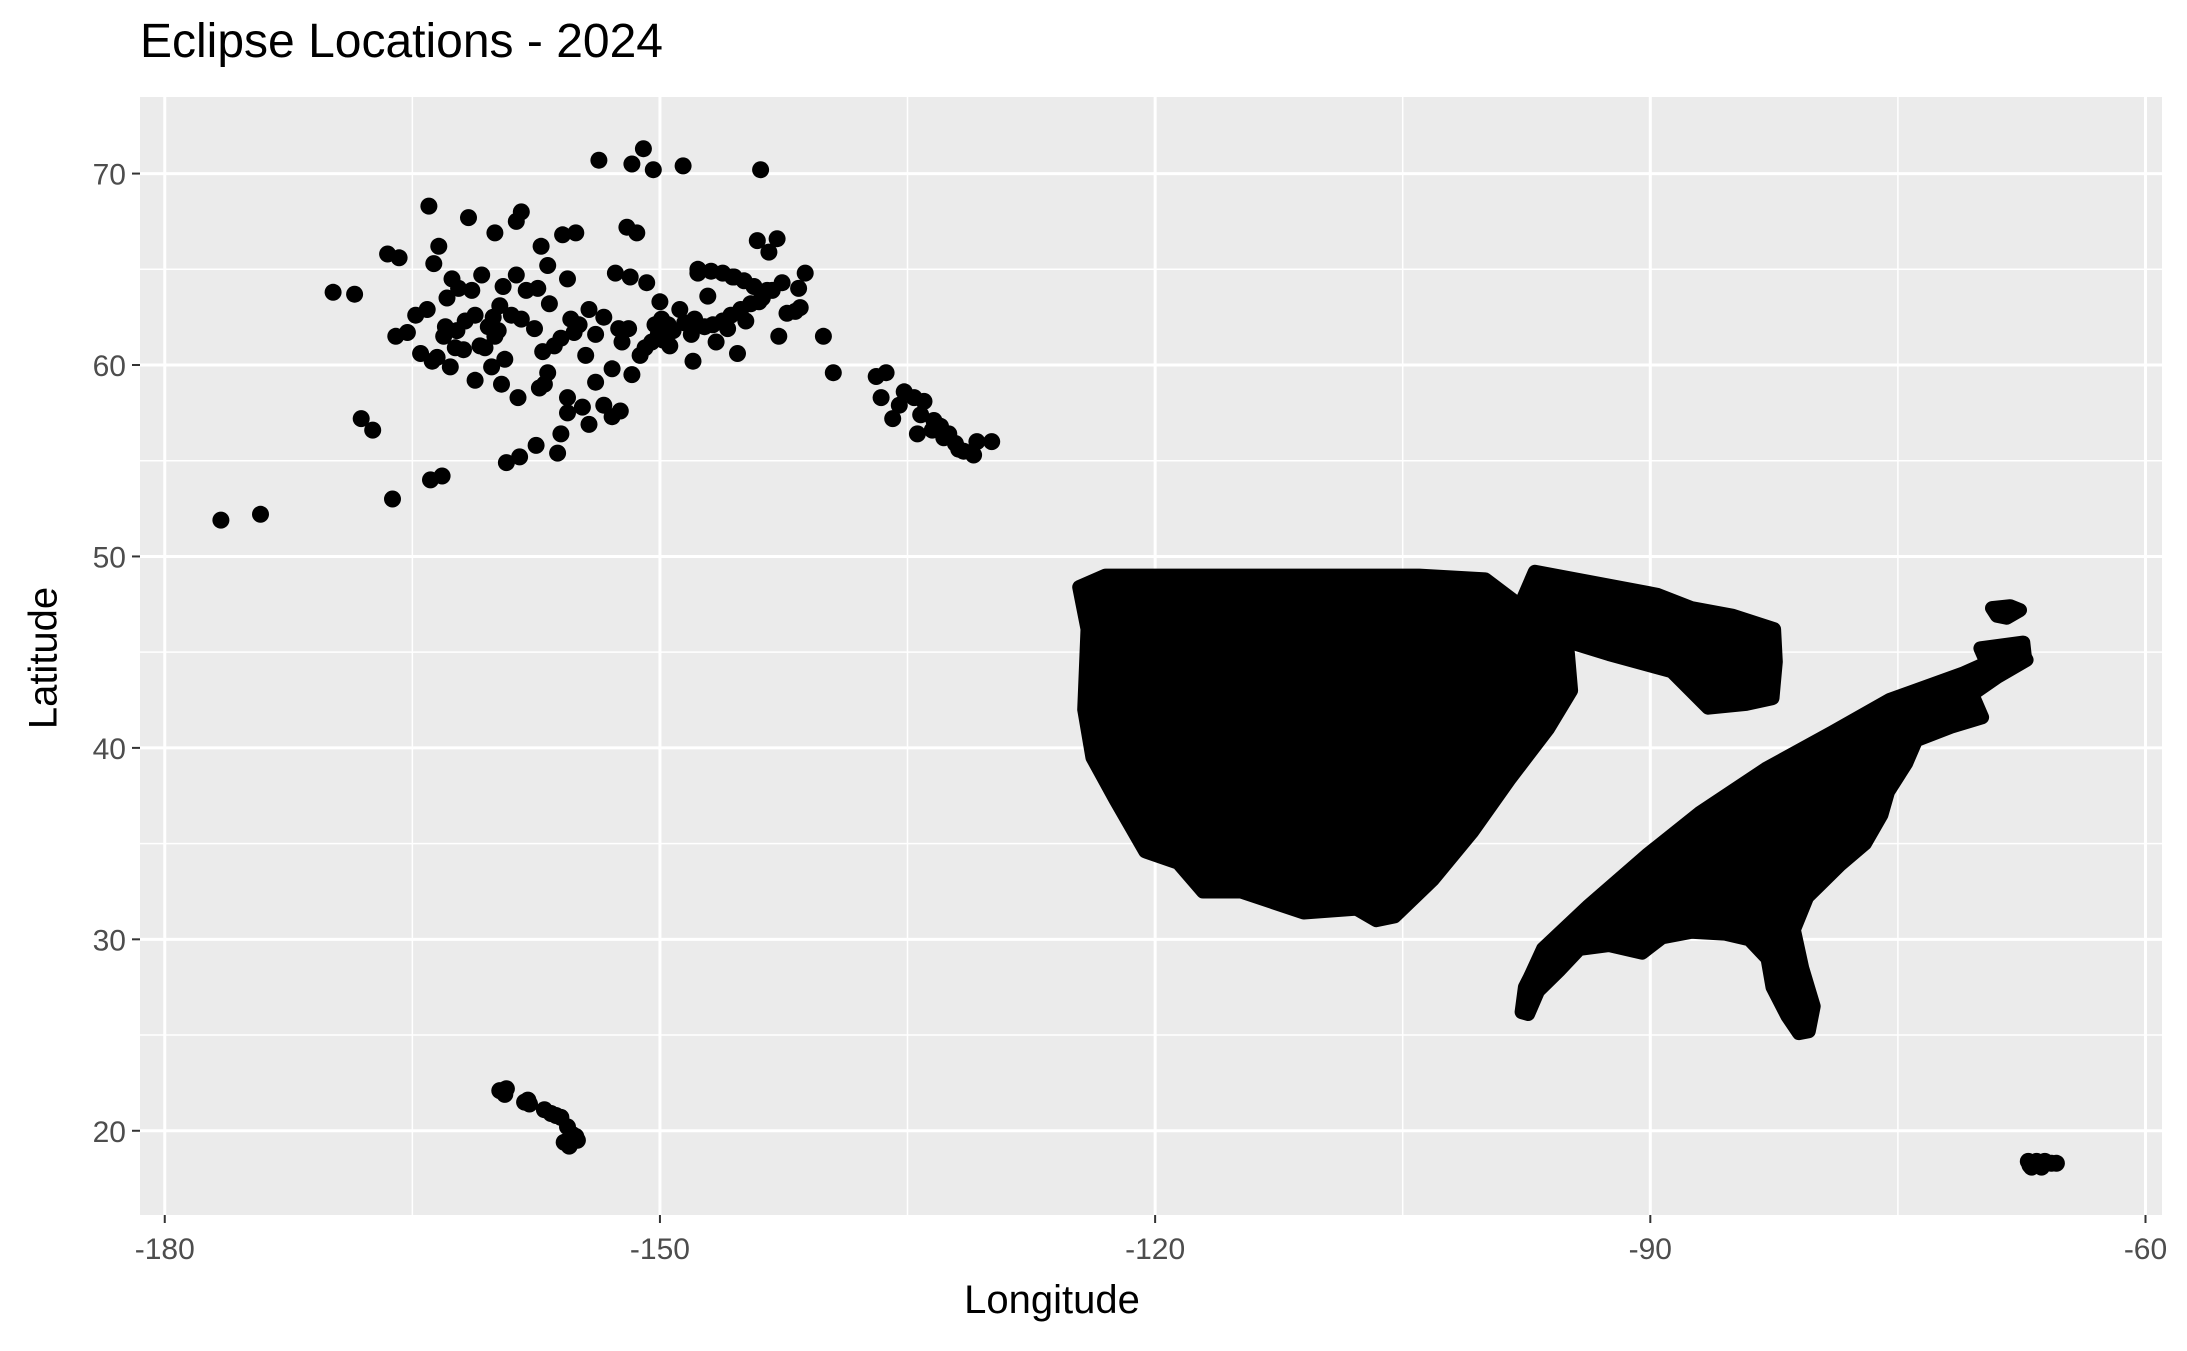 Image resolution: width=2187 pixels, height=1351 pixels. I want to click on y-axis-title: Latitude, so click(43, 658).